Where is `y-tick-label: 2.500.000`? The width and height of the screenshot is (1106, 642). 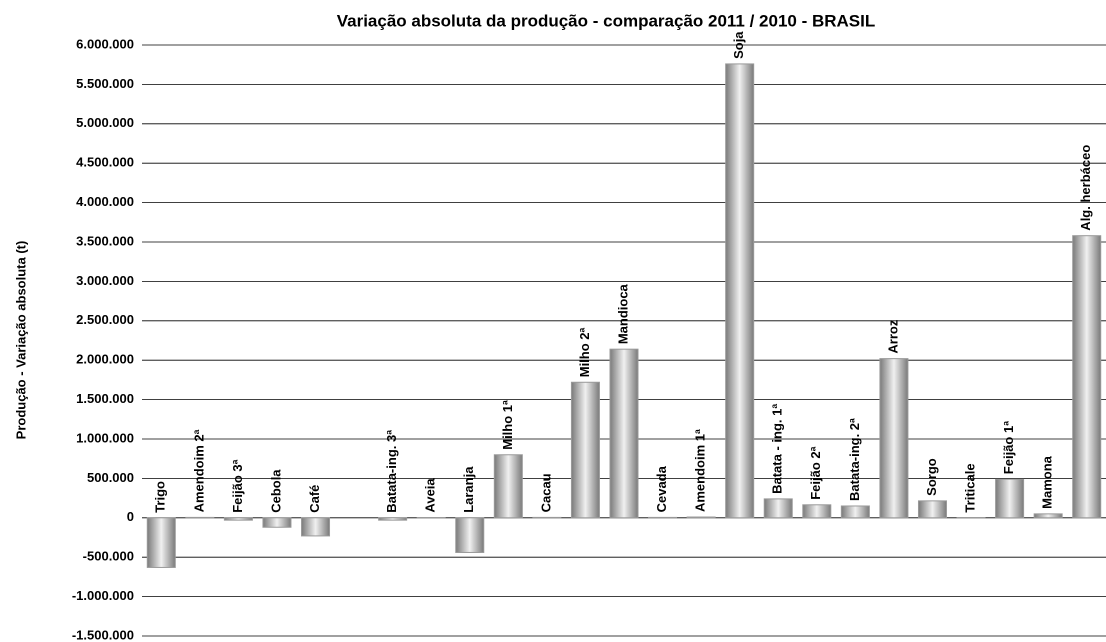 y-tick-label: 2.500.000 is located at coordinates (105, 319).